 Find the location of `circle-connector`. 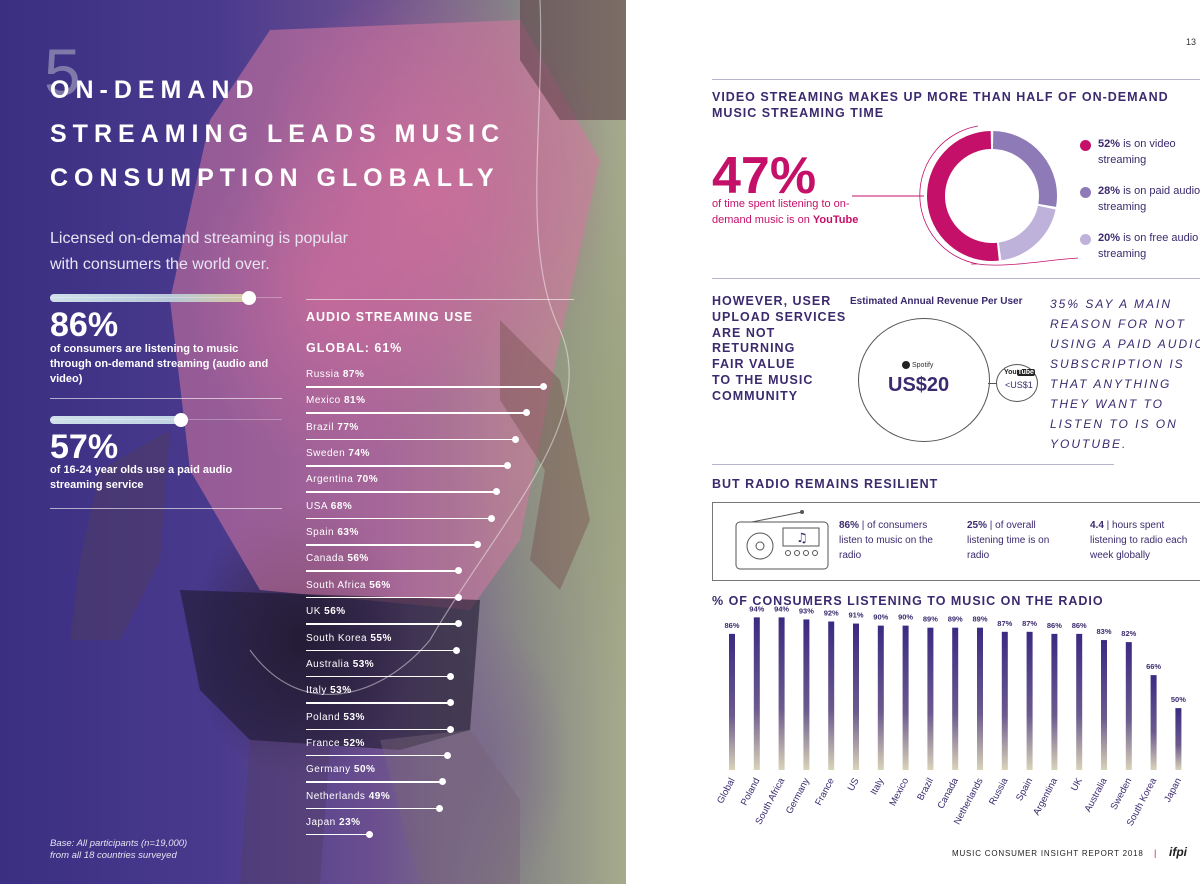

circle-connector is located at coordinates (992, 383).